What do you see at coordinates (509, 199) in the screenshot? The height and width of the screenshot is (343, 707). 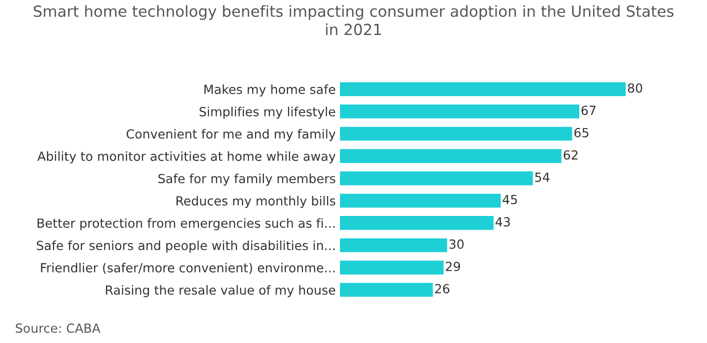 I see `data-label: 45` at bounding box center [509, 199].